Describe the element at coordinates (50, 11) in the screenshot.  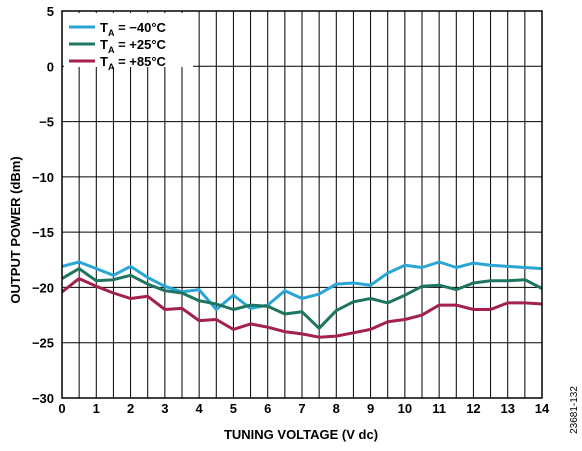
I see `y-tick-label: 5` at that location.